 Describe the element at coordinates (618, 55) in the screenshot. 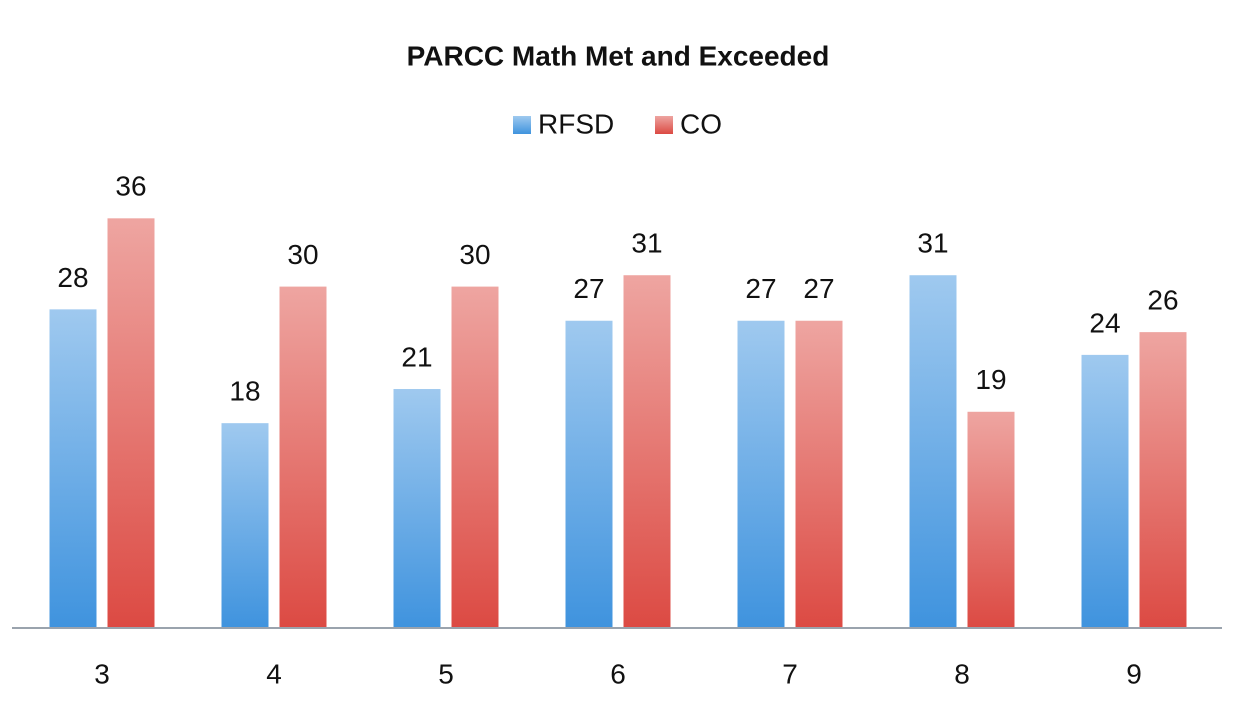

I see `chart-title: PARCC Math Met and Exceeded` at that location.